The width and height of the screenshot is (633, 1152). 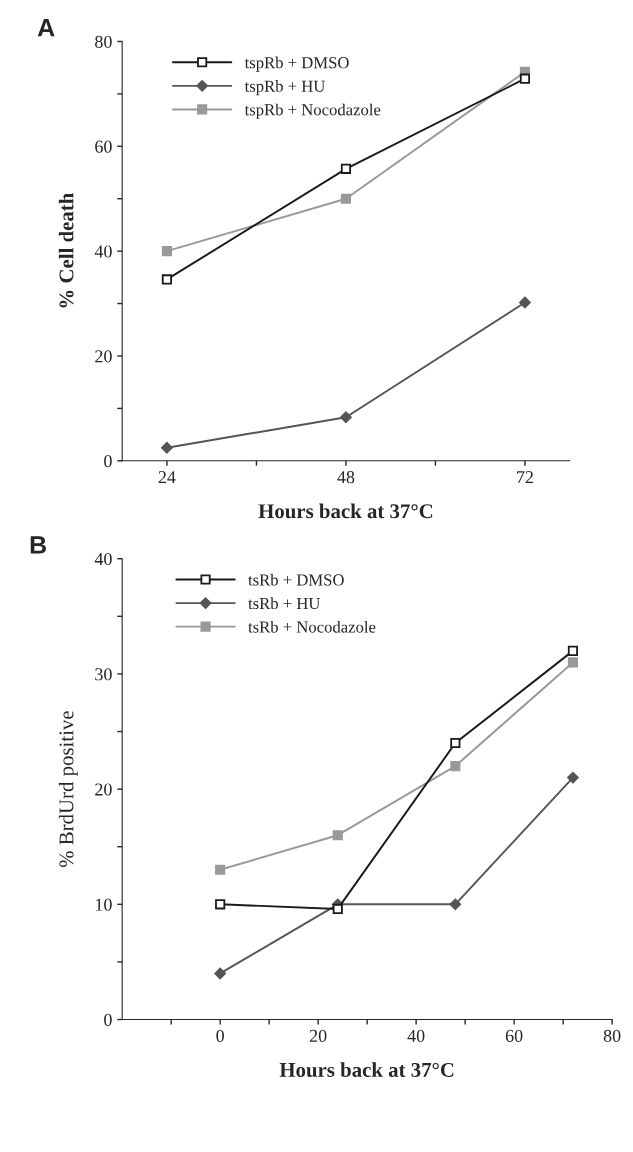 I want to click on y-tick-label: 80, so click(x=103, y=41).